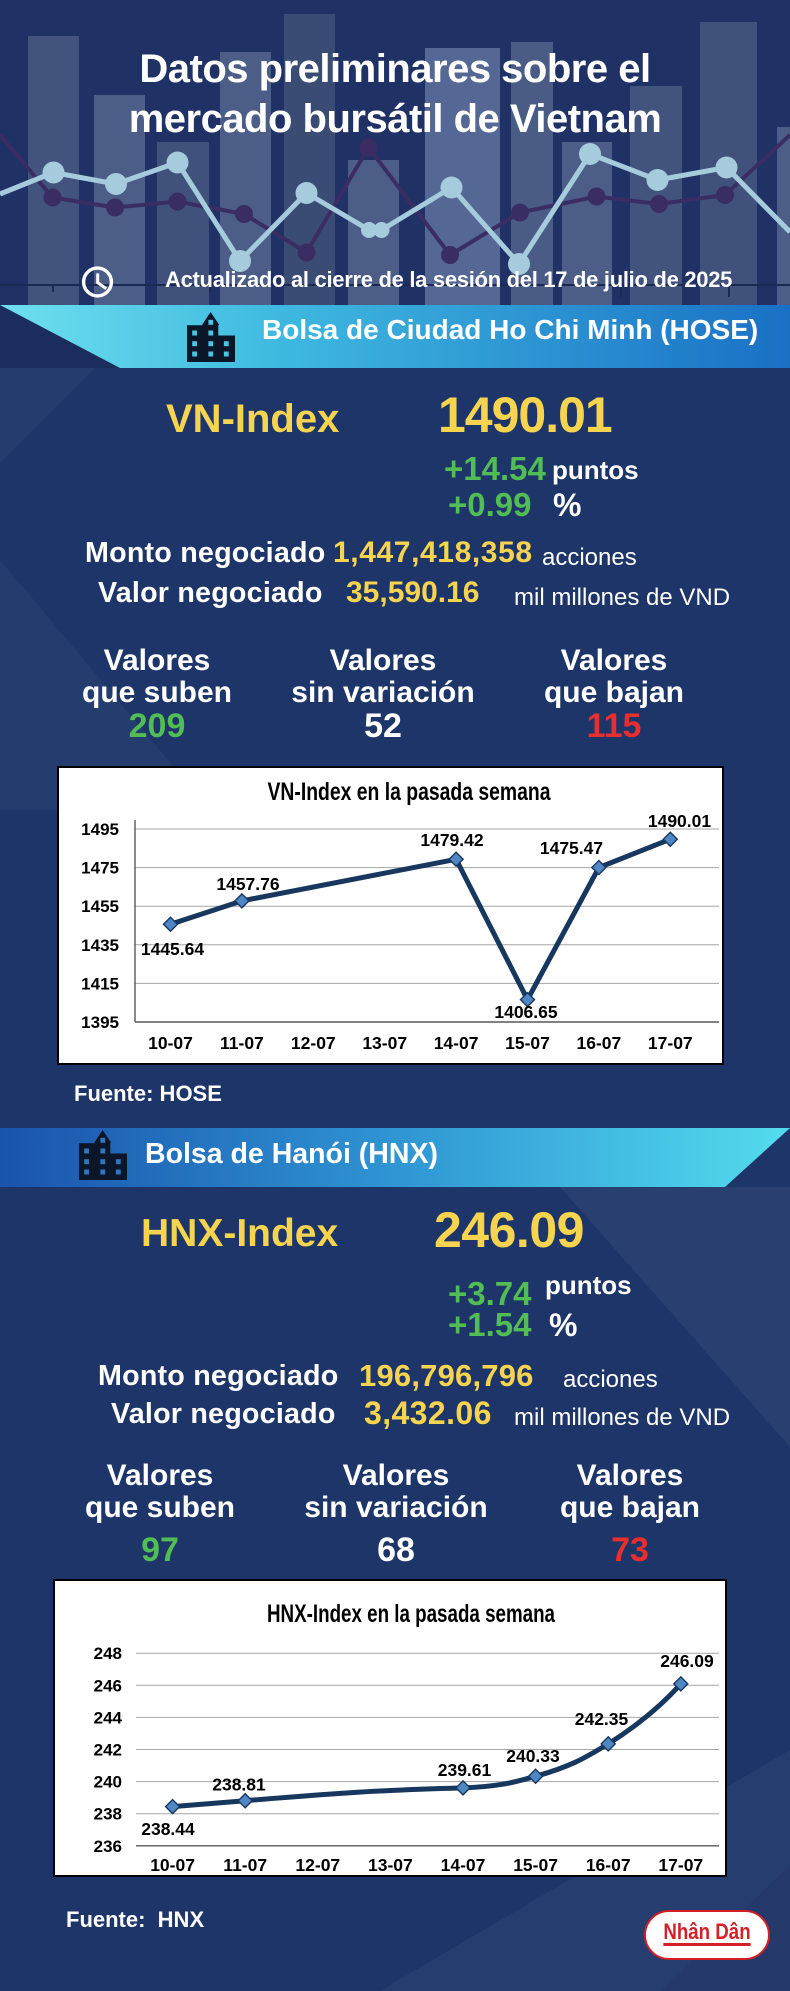 This screenshot has width=790, height=1991. I want to click on svg-text: 1455, so click(100, 906).